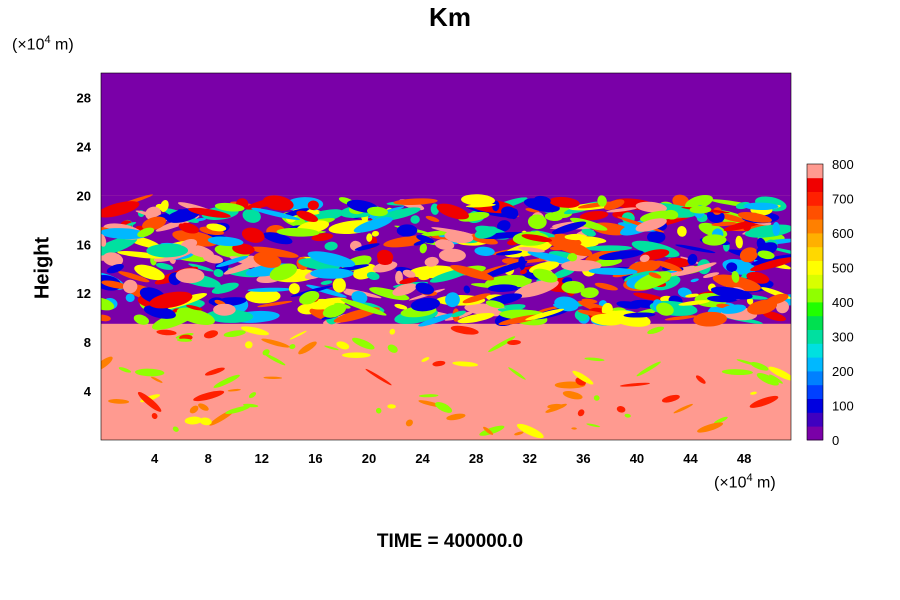 The height and width of the screenshot is (600, 900). I want to click on colorbar-tick-label: 600, so click(843, 233).